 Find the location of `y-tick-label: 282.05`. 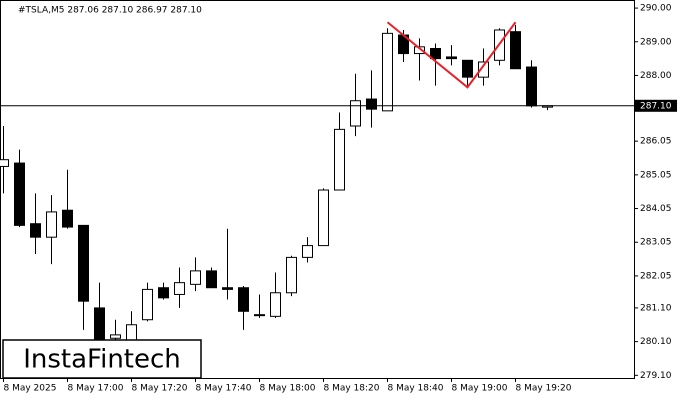

y-tick-label: 282.05 is located at coordinates (656, 276).